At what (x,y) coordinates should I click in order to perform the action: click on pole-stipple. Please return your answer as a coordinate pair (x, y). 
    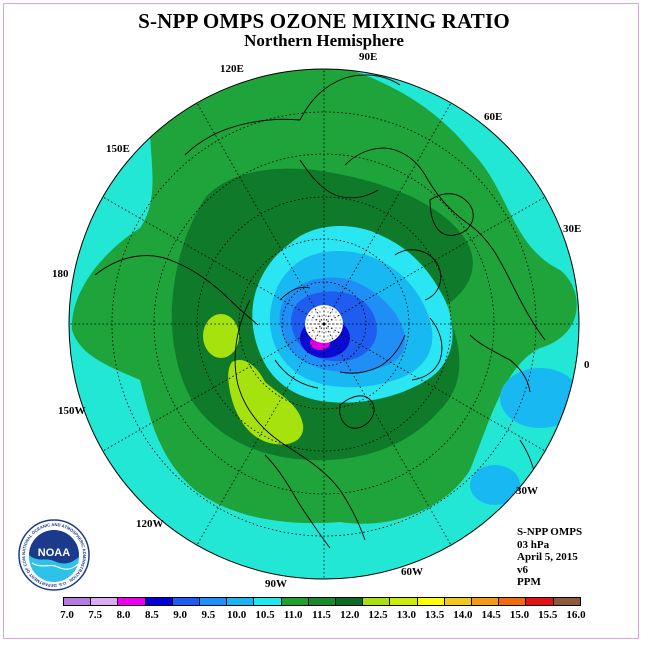
    Looking at the image, I should click on (325, 324).